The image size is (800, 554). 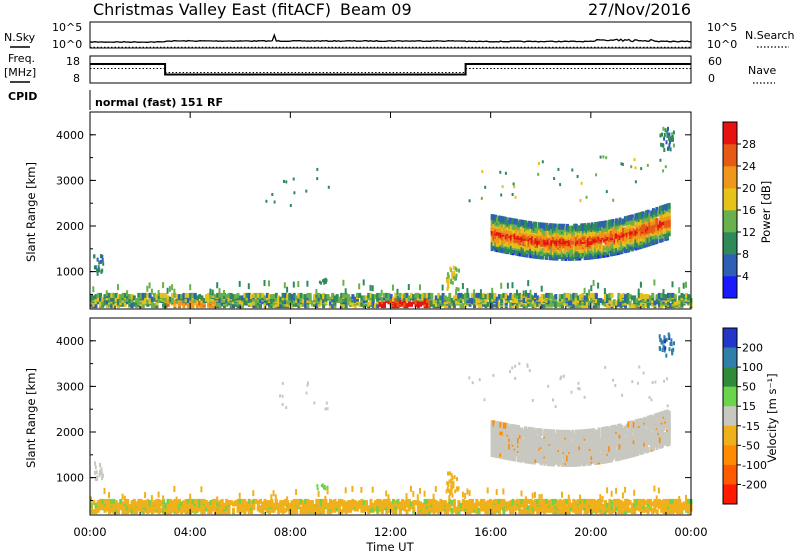 I want to click on station-title: Christmas Valley East (fitACF), so click(x=212, y=9).